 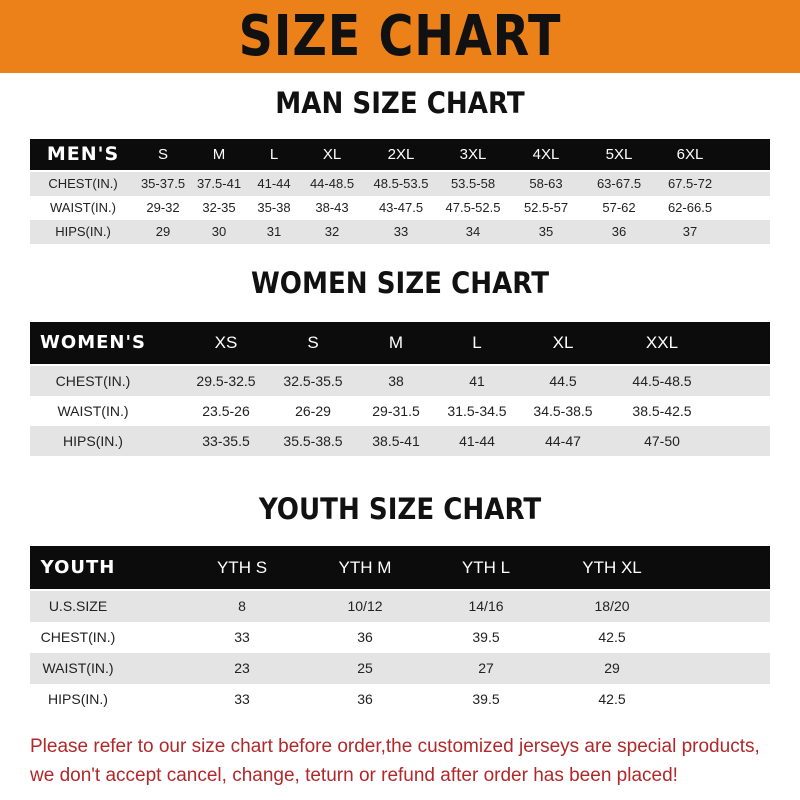 I want to click on table-cell: 44.5-48.5, so click(x=662, y=381).